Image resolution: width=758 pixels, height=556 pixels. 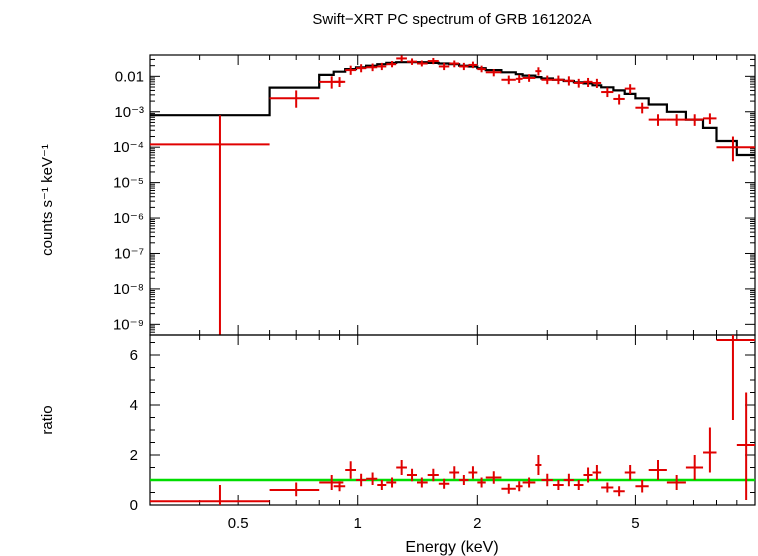 I want to click on y-tick-label: 10⁻⁹, so click(x=128, y=324).